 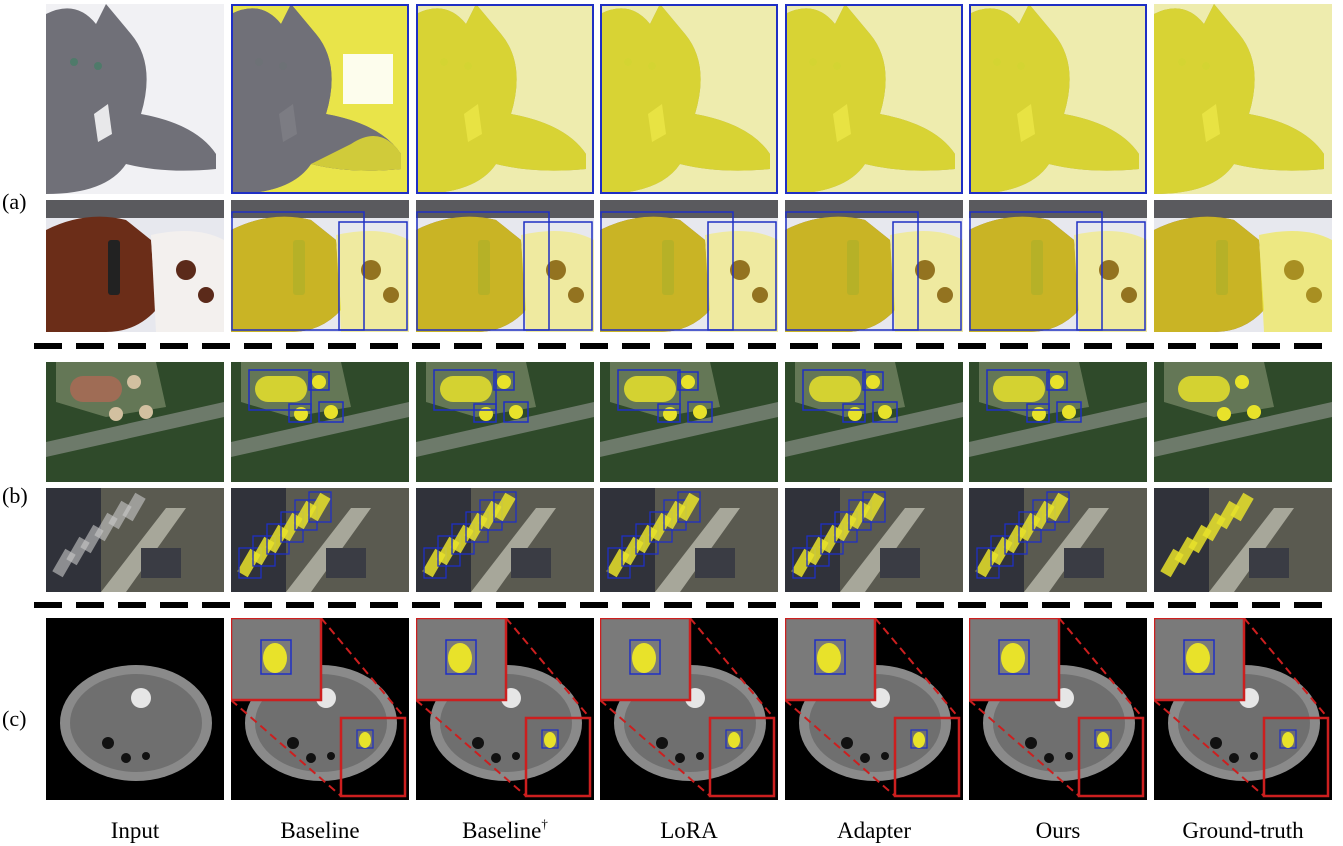 I want to click on cow-image-col3, so click(x=689, y=266).